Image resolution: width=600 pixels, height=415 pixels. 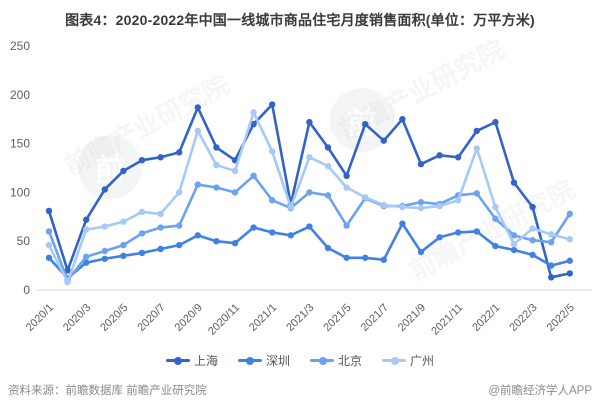 I want to click on svg-text: 2021/9, so click(x=412, y=318).